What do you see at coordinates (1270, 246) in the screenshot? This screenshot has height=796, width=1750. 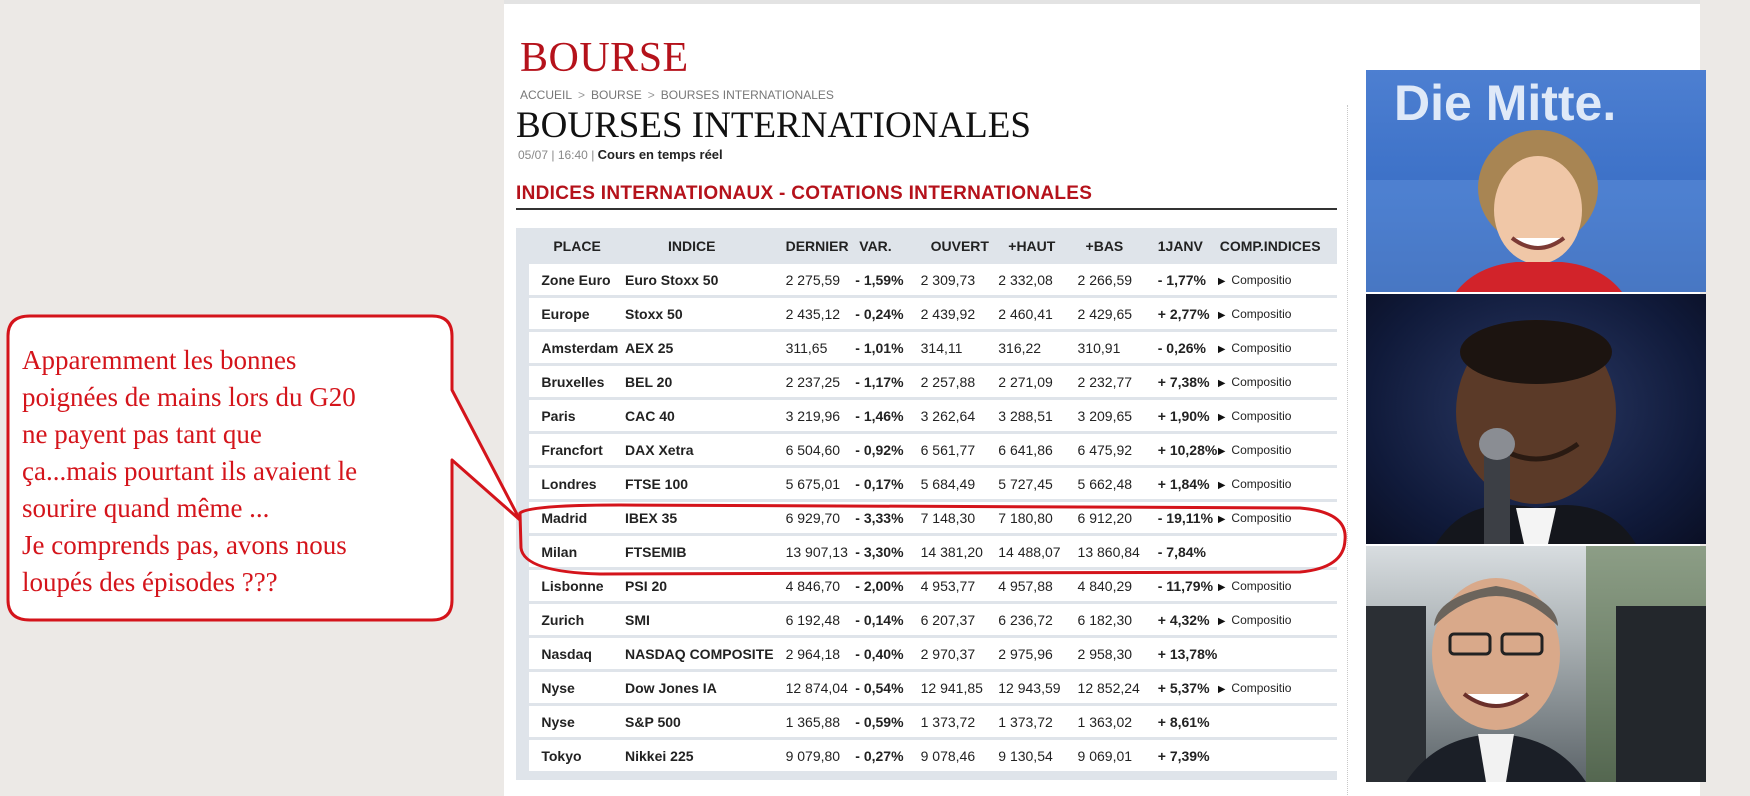 I see `col-header-comp: COMP.INDICES` at bounding box center [1270, 246].